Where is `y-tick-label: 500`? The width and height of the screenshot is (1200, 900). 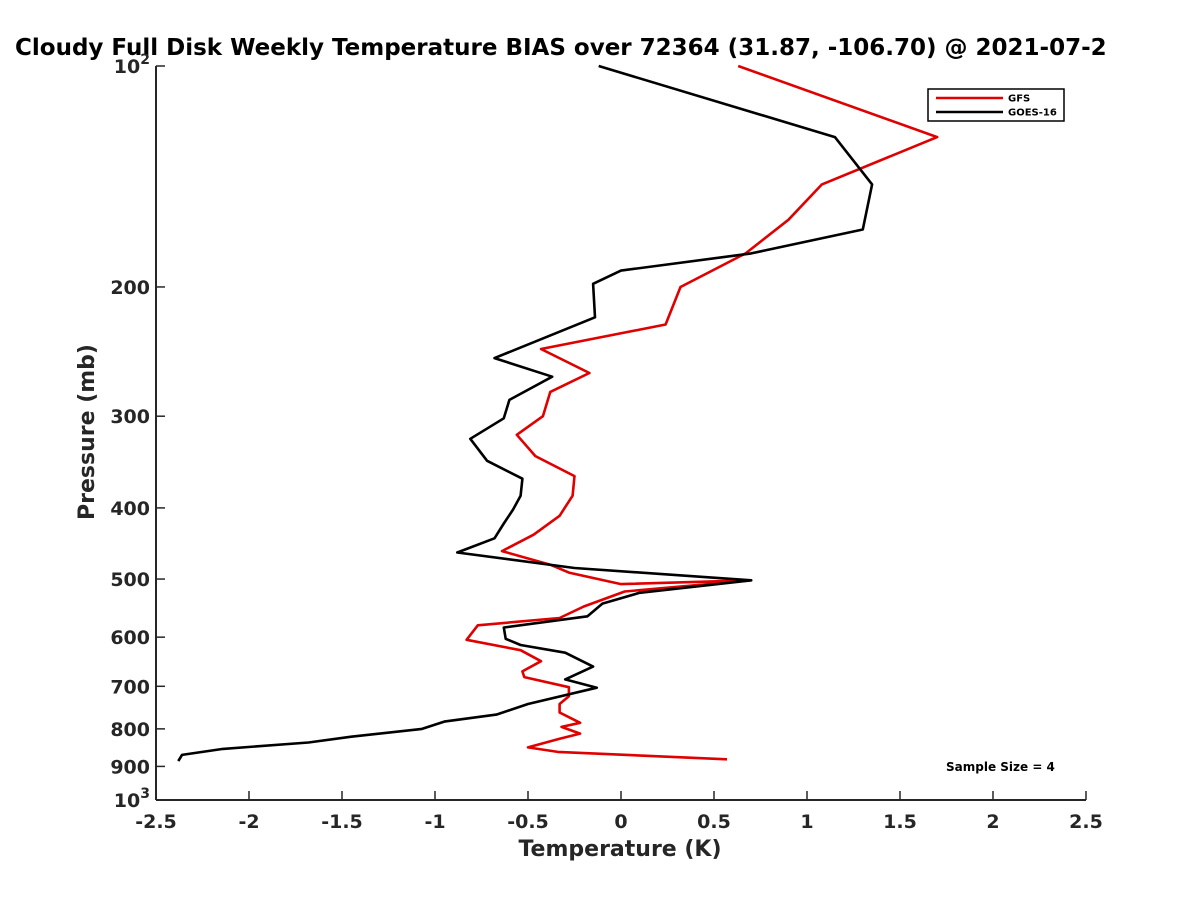 y-tick-label: 500 is located at coordinates (130, 580).